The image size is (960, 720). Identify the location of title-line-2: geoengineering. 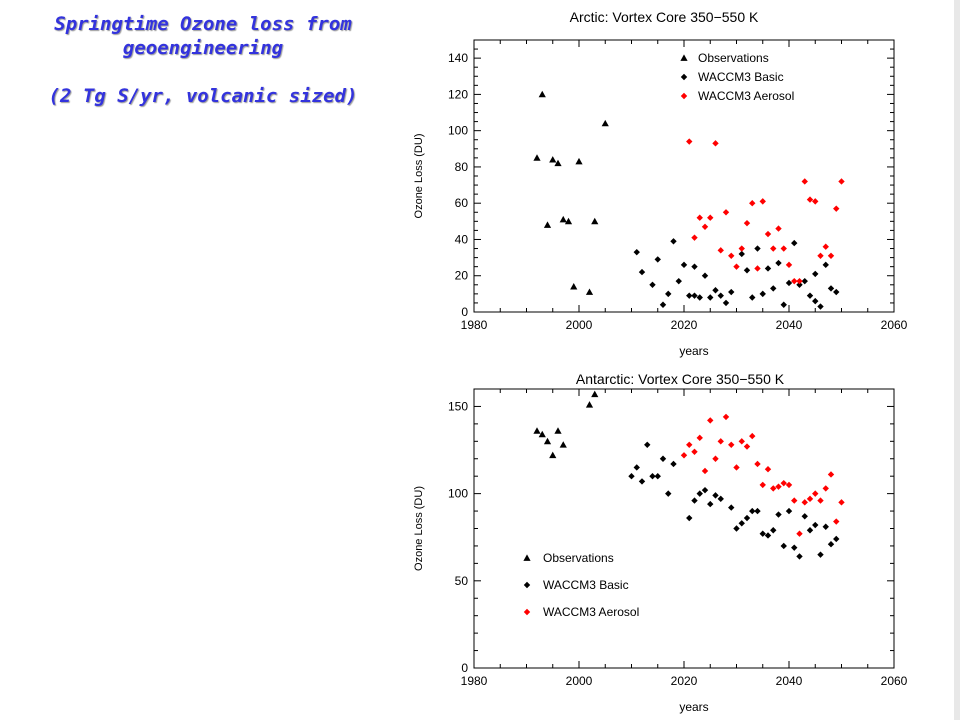
(203, 48).